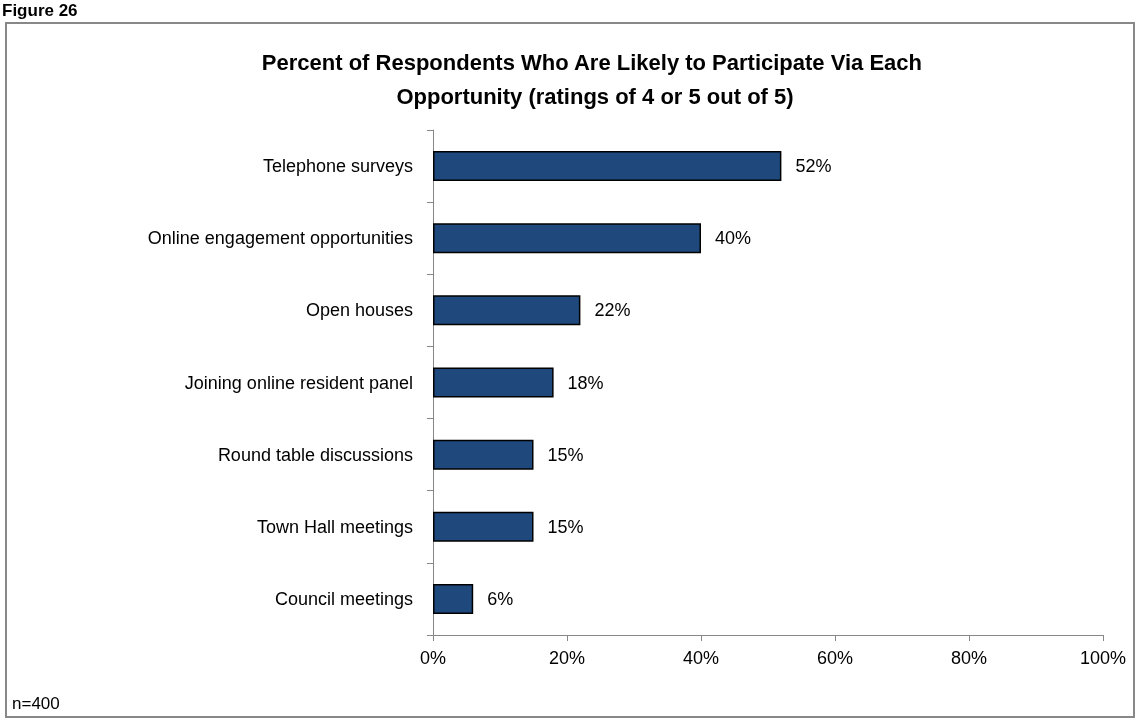 The image size is (1146, 723). Describe the element at coordinates (343, 598) in the screenshot. I see `y-tick-label: Council meetings` at that location.